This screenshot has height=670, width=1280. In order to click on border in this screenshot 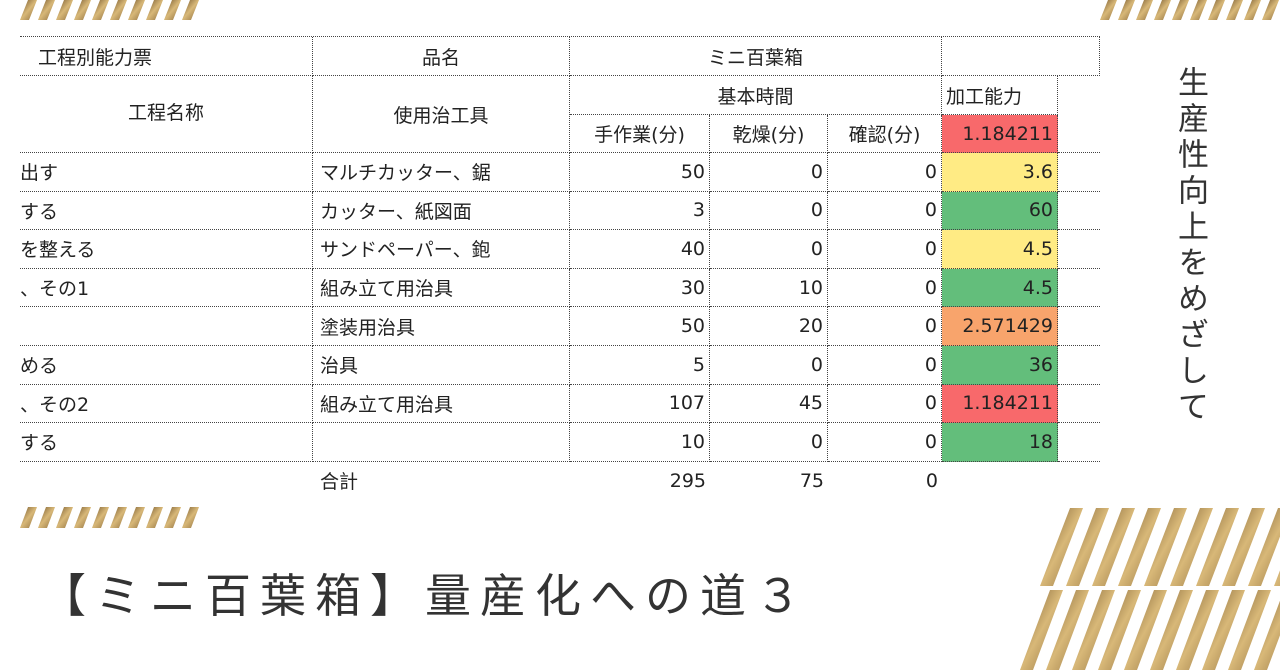, I will do `click(560, 36)`.